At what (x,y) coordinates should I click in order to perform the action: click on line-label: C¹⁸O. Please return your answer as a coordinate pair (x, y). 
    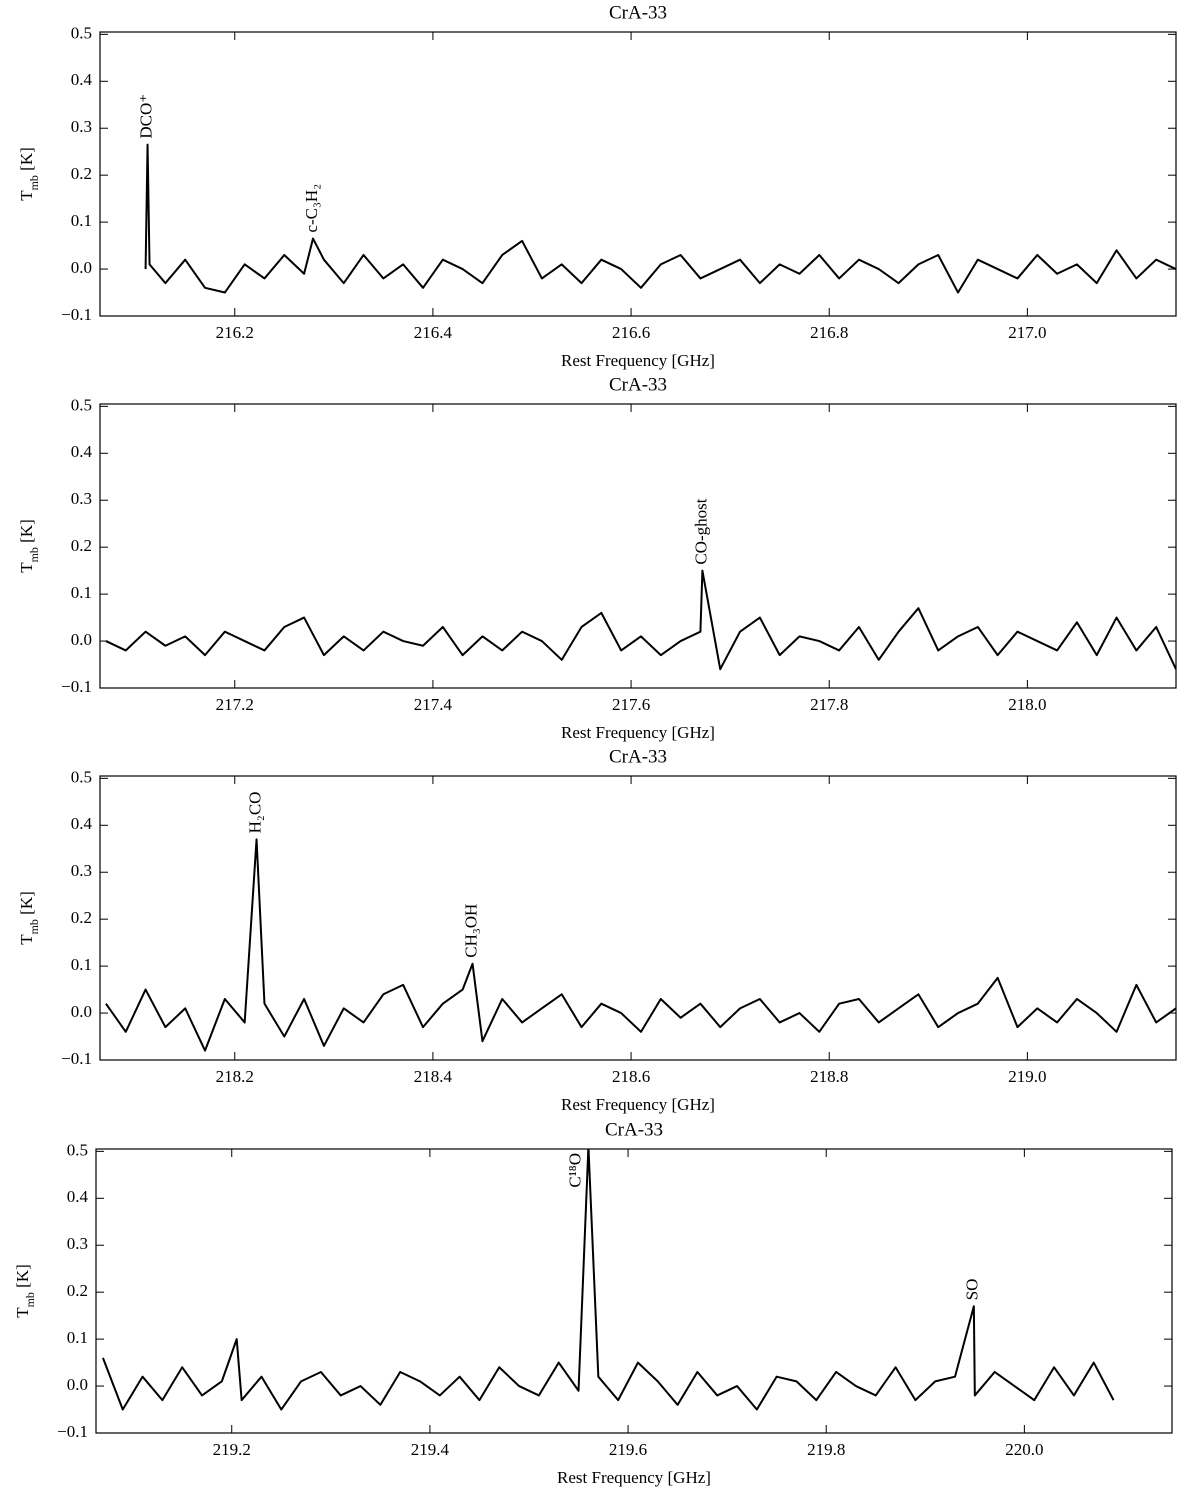
    Looking at the image, I should click on (574, 1170).